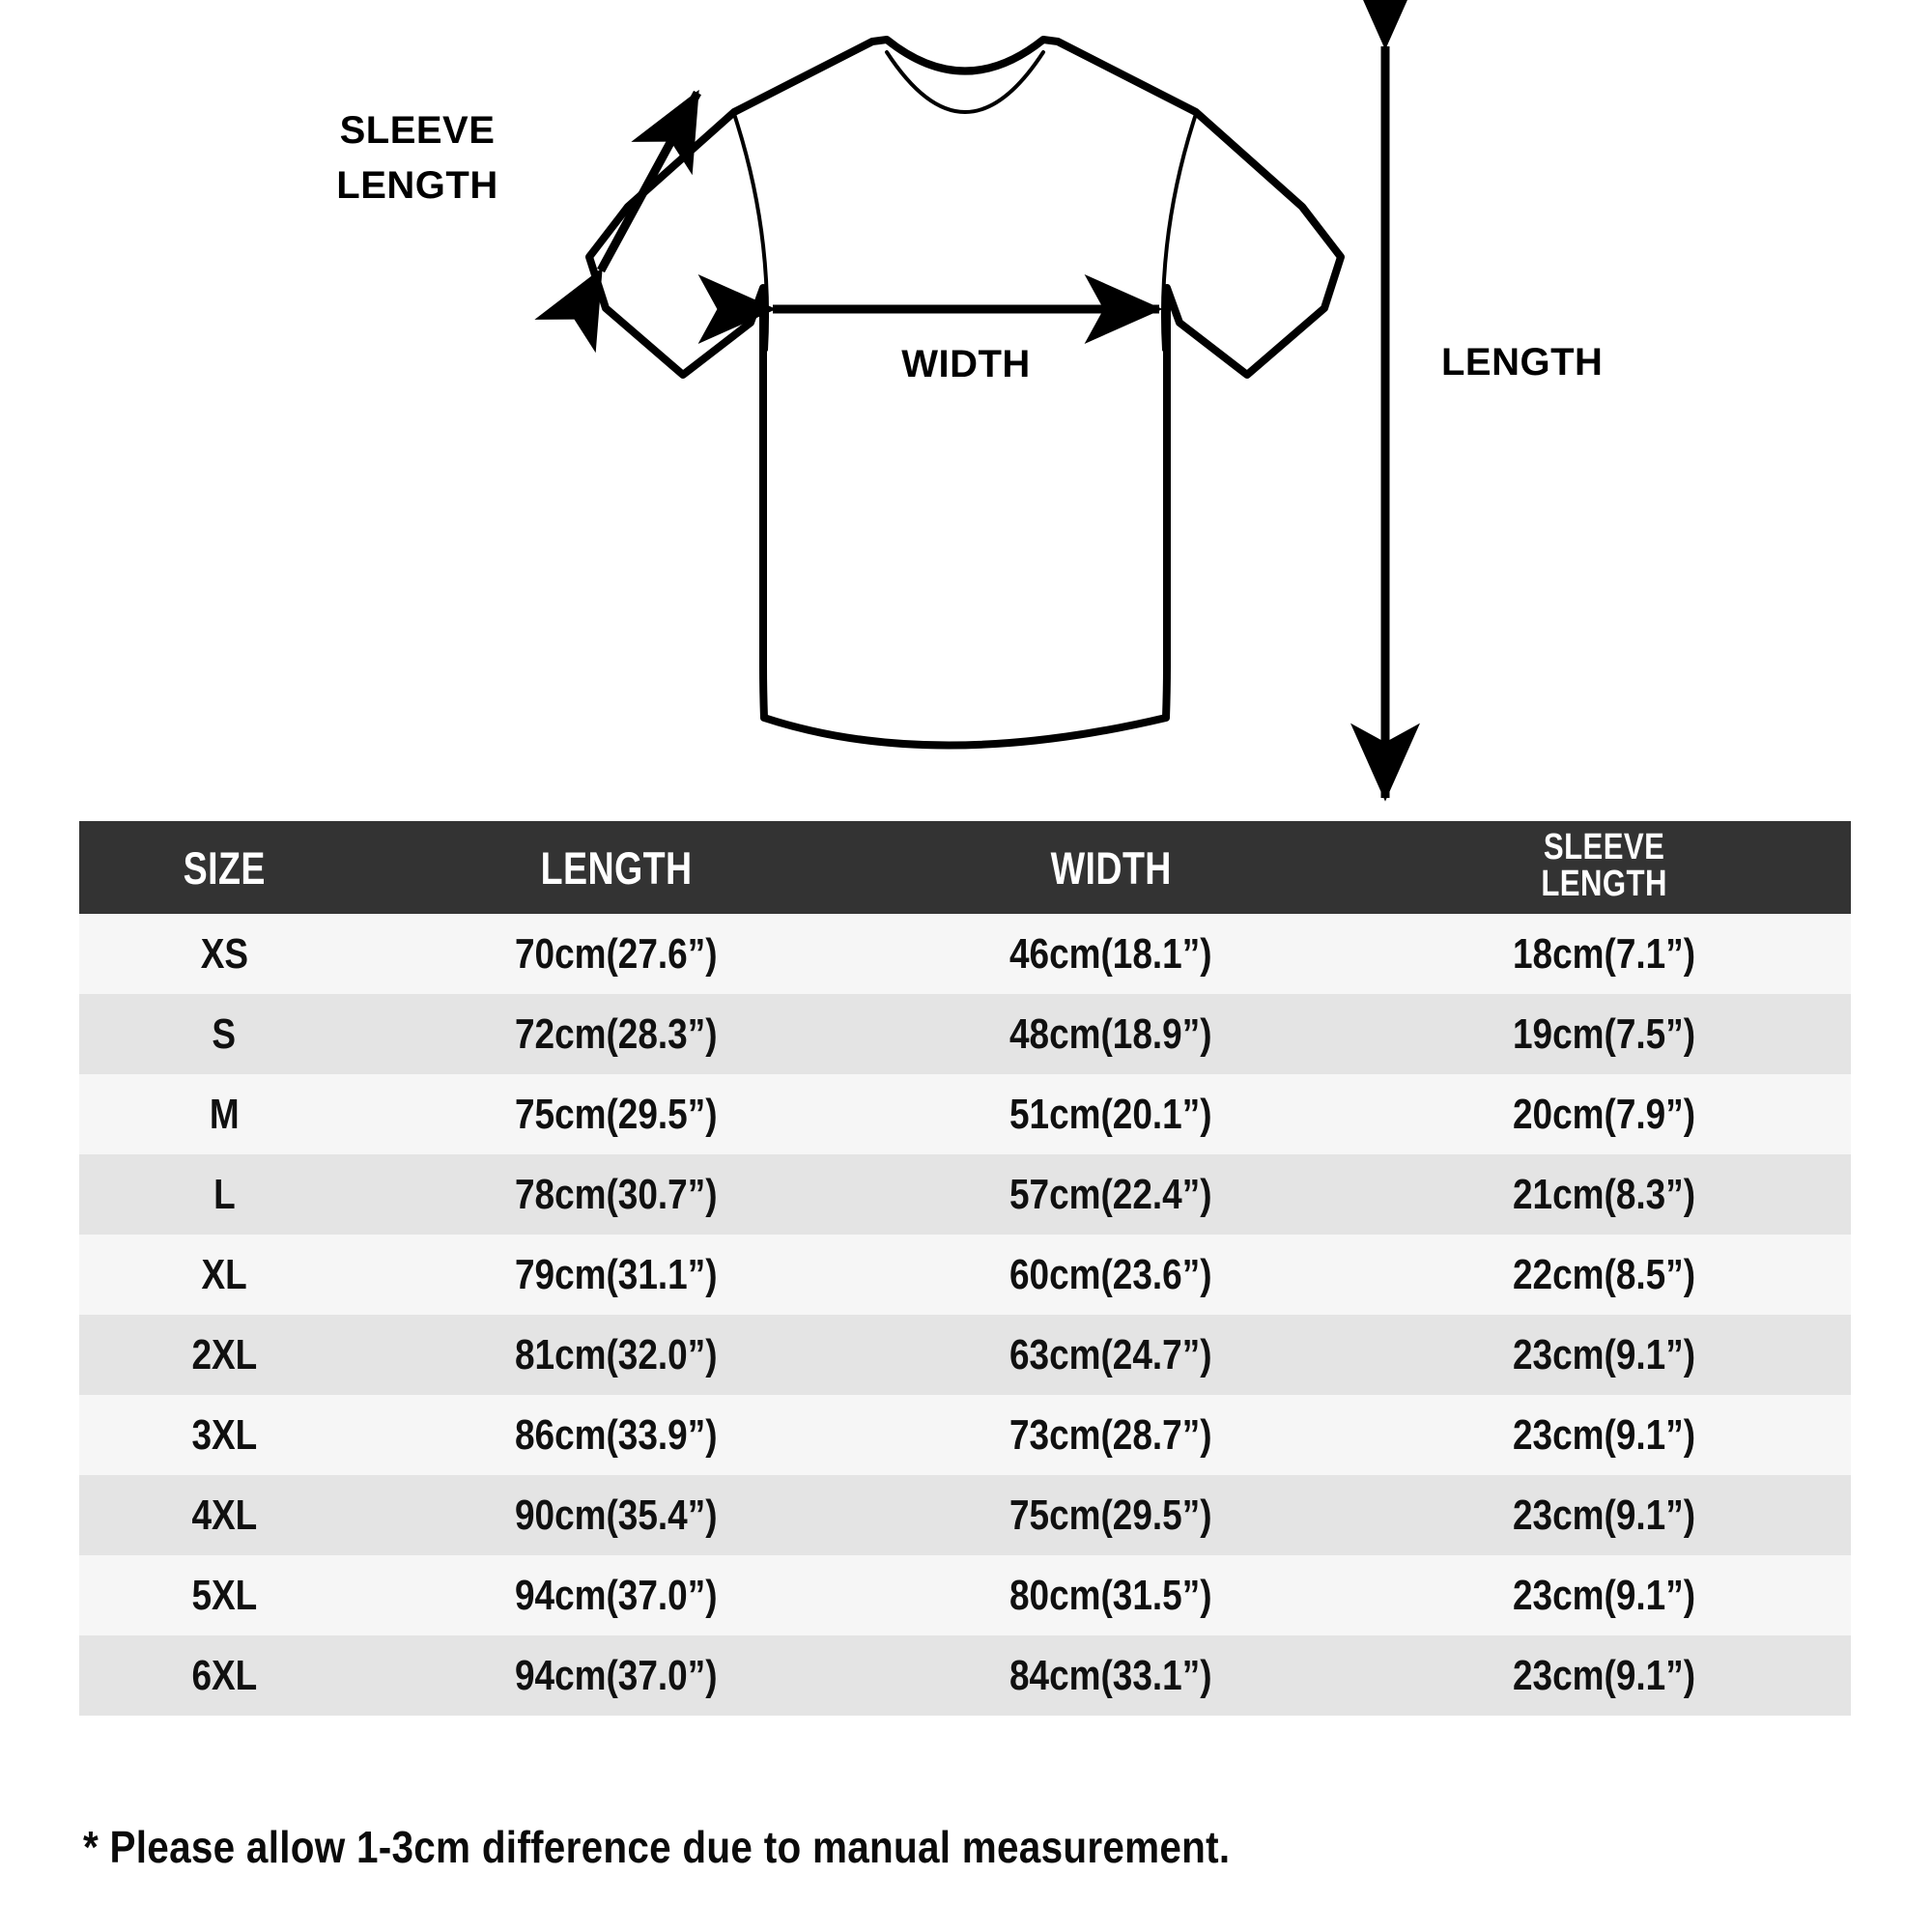 The height and width of the screenshot is (1932, 1932). I want to click on table-row: XS 70cm(27.6”) 46cm(18.1”) 18cm(7.1”), so click(965, 954).